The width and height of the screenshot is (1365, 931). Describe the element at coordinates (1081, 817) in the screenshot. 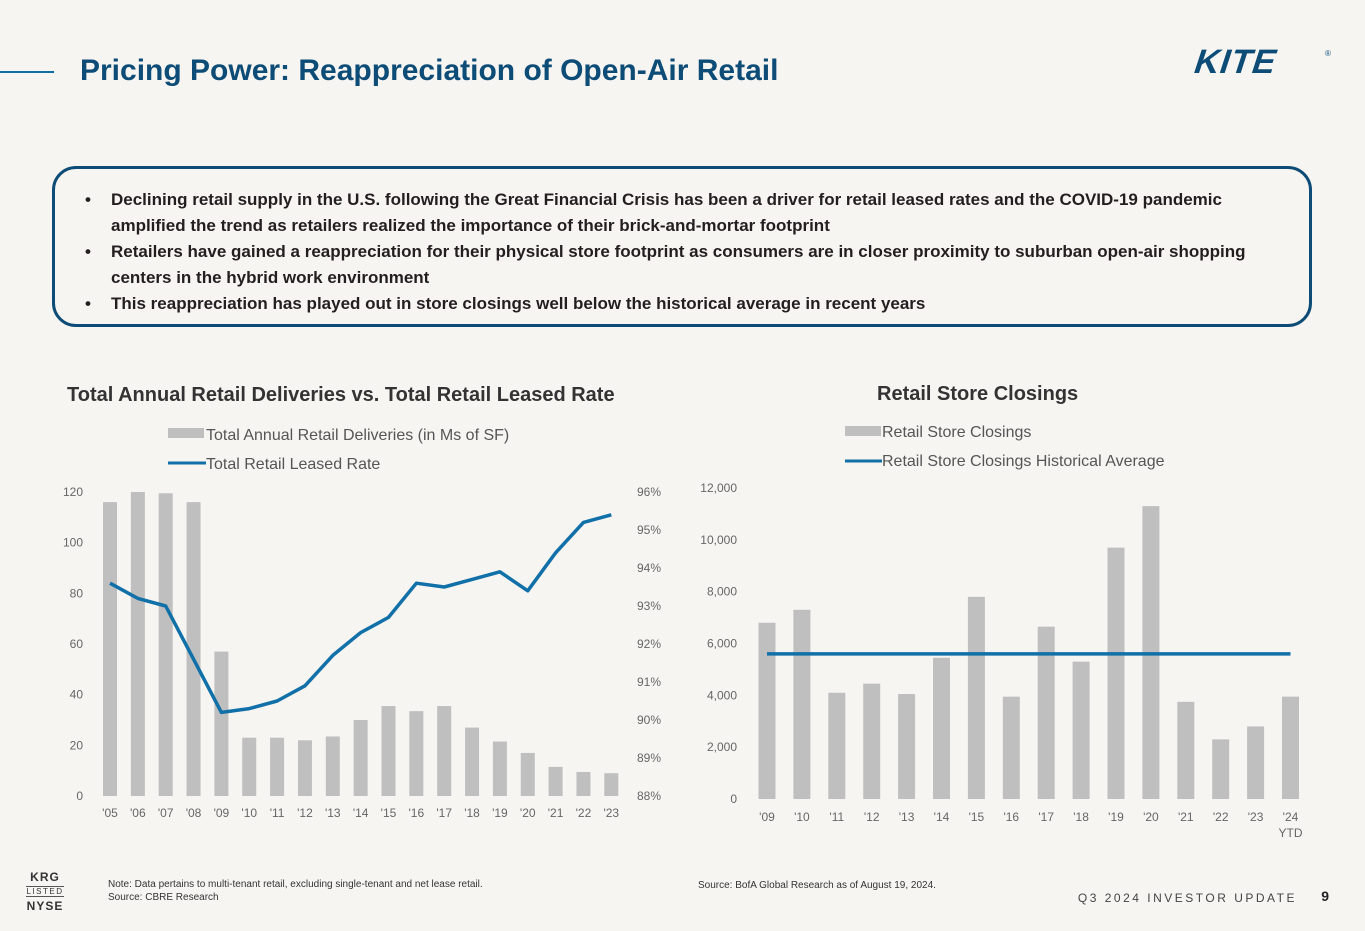

I see `closings-x-label: '18` at that location.